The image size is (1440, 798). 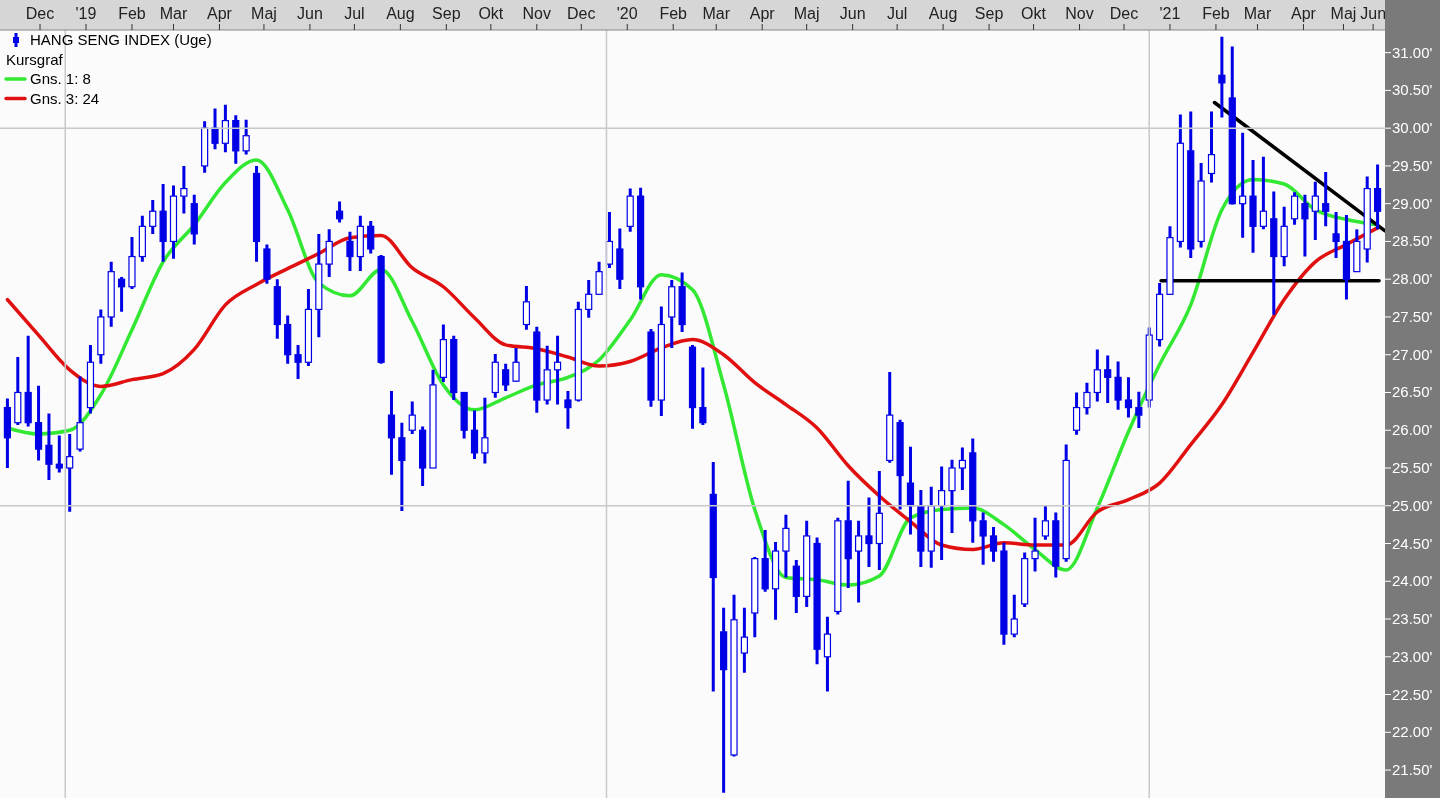 What do you see at coordinates (35, 59) in the screenshot?
I see `annotation: Kursgraf` at bounding box center [35, 59].